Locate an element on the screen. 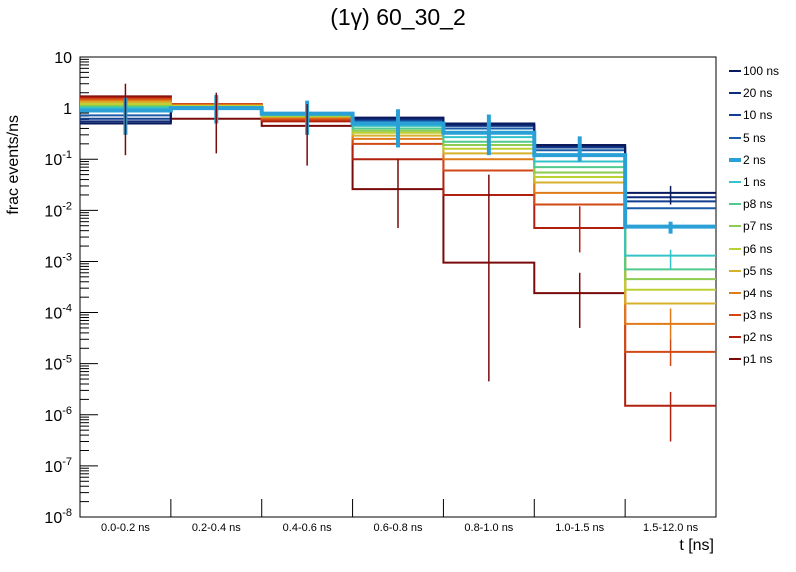 Image resolution: width=796 pixels, height=572 pixels. legend-label: p3 ns is located at coordinates (758, 315).